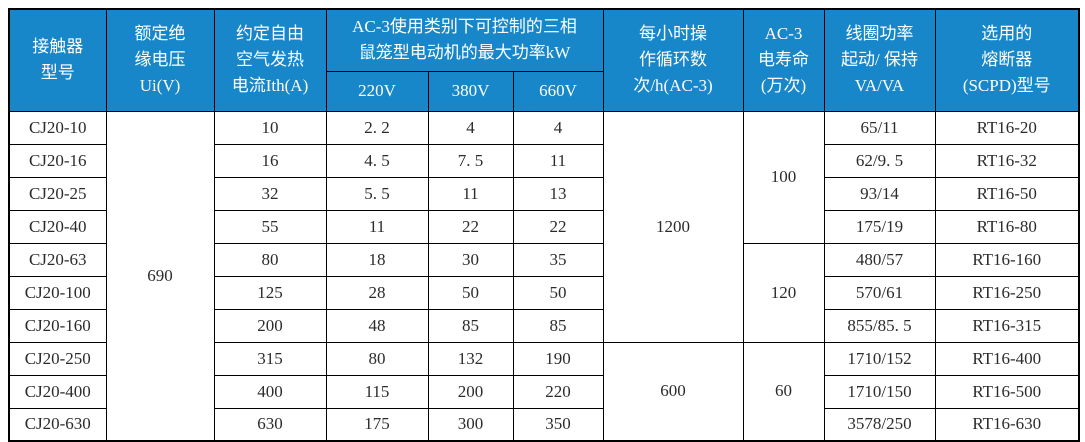 This screenshot has height=442, width=1085. Describe the element at coordinates (270, 391) in the screenshot. I see `thermal-current-cell: 400` at that location.